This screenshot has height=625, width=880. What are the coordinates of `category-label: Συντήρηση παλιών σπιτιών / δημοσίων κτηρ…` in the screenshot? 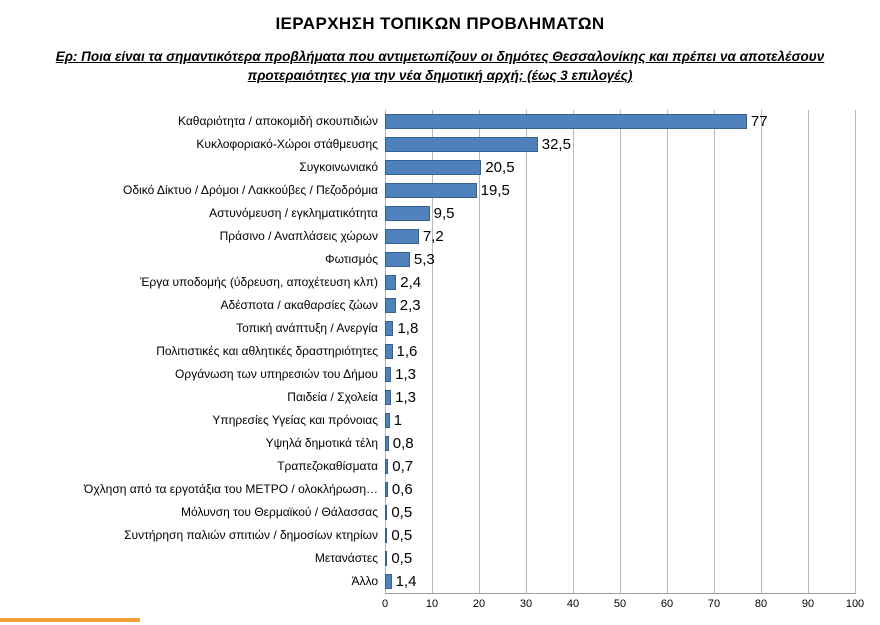 It's located at (251, 535).